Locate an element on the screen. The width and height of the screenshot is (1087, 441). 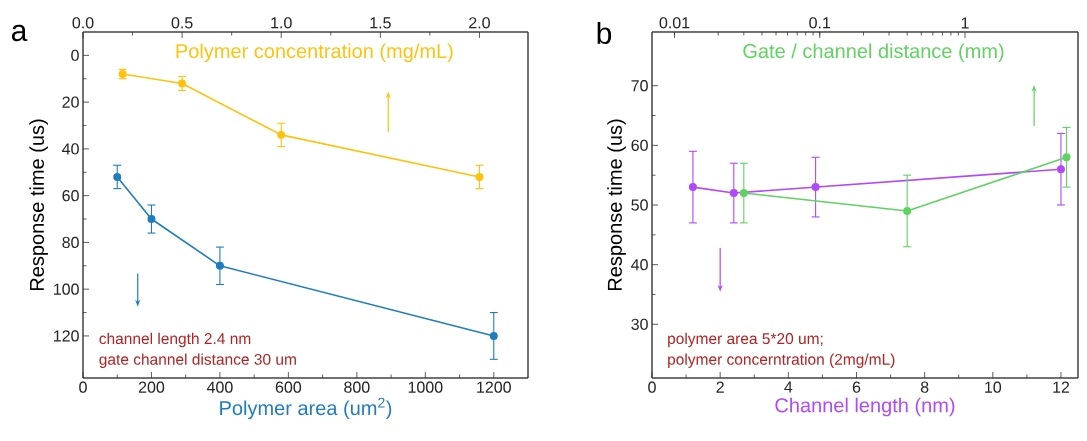
annotation: channel length 2.4 nm is located at coordinates (175, 340).